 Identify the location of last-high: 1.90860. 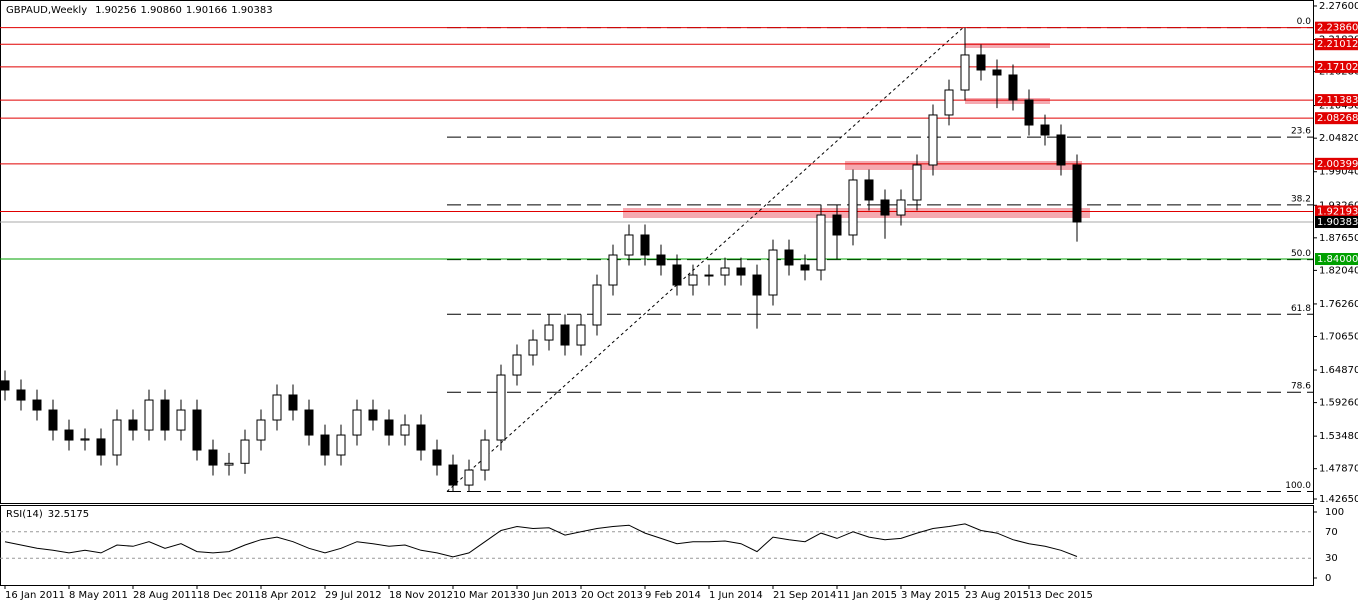
(161, 10).